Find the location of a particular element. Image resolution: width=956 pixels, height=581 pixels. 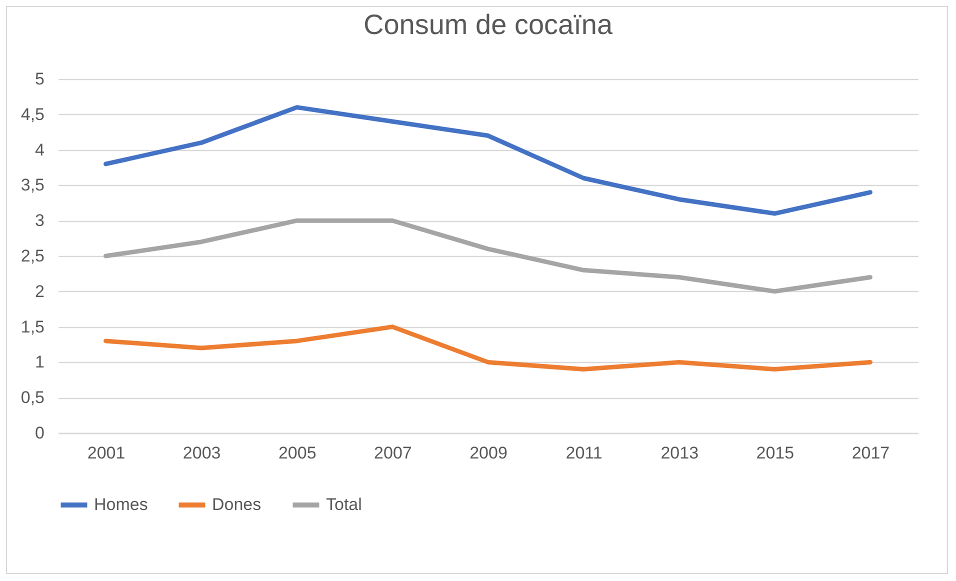

x-tick-label: 2015 is located at coordinates (775, 453).